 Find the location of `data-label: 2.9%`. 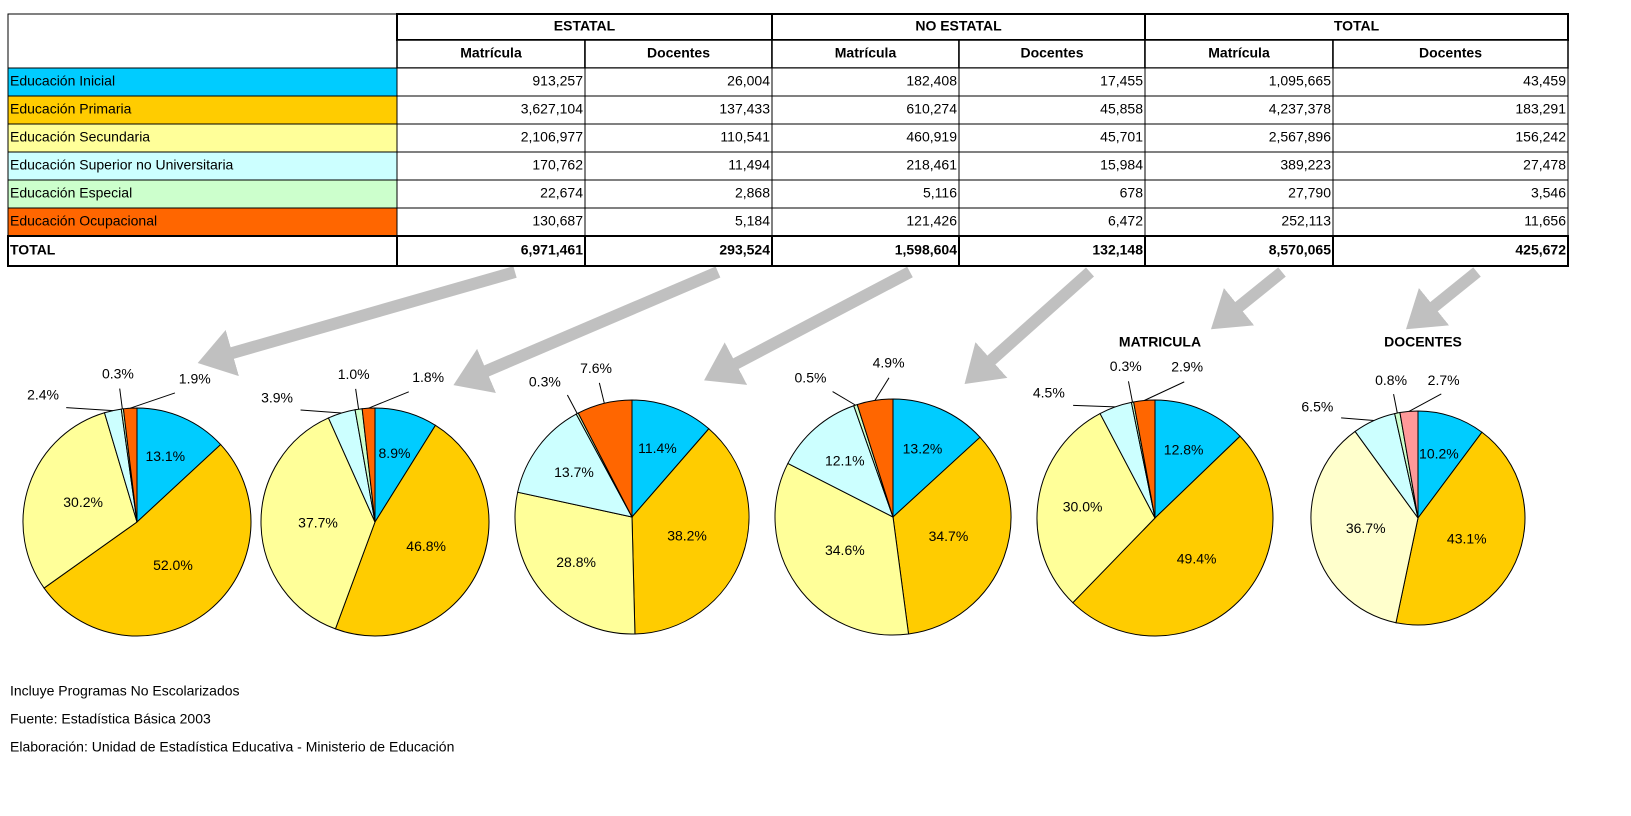

data-label: 2.9% is located at coordinates (1187, 367).